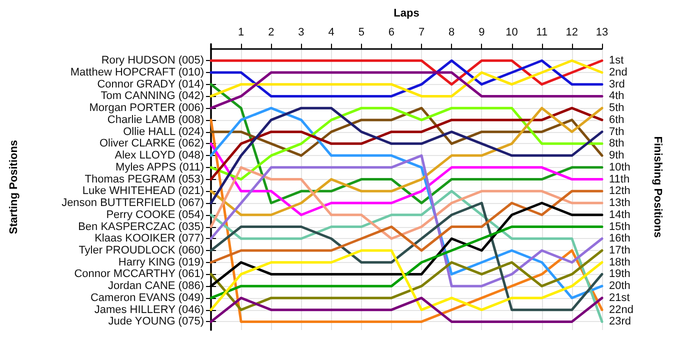 Image resolution: width=700 pixels, height=345 pixels. What do you see at coordinates (301, 32) in the screenshot?
I see `x-tick-label: 3` at bounding box center [301, 32].